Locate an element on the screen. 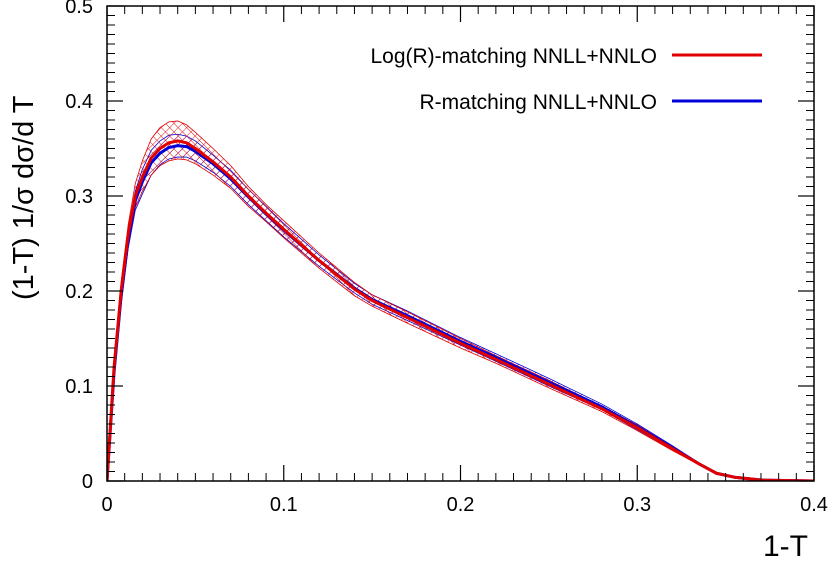 This screenshot has width=832, height=563. legend-label-logr: Log(R)-matching NNLL+NNLO is located at coordinates (513, 56).